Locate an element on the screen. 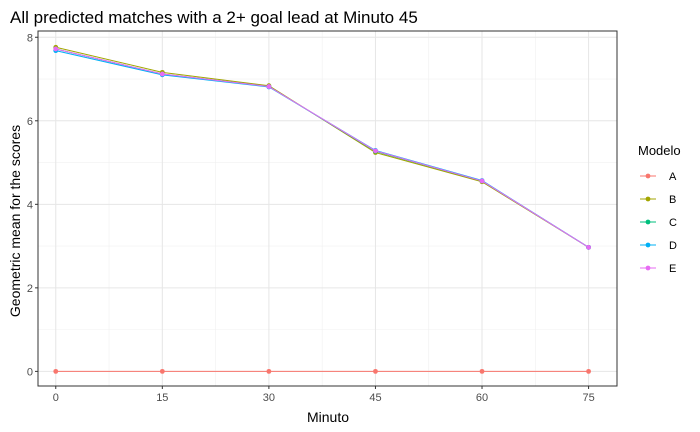 Image resolution: width=700 pixels, height=432 pixels. x-tick-label: 75 is located at coordinates (588, 398).